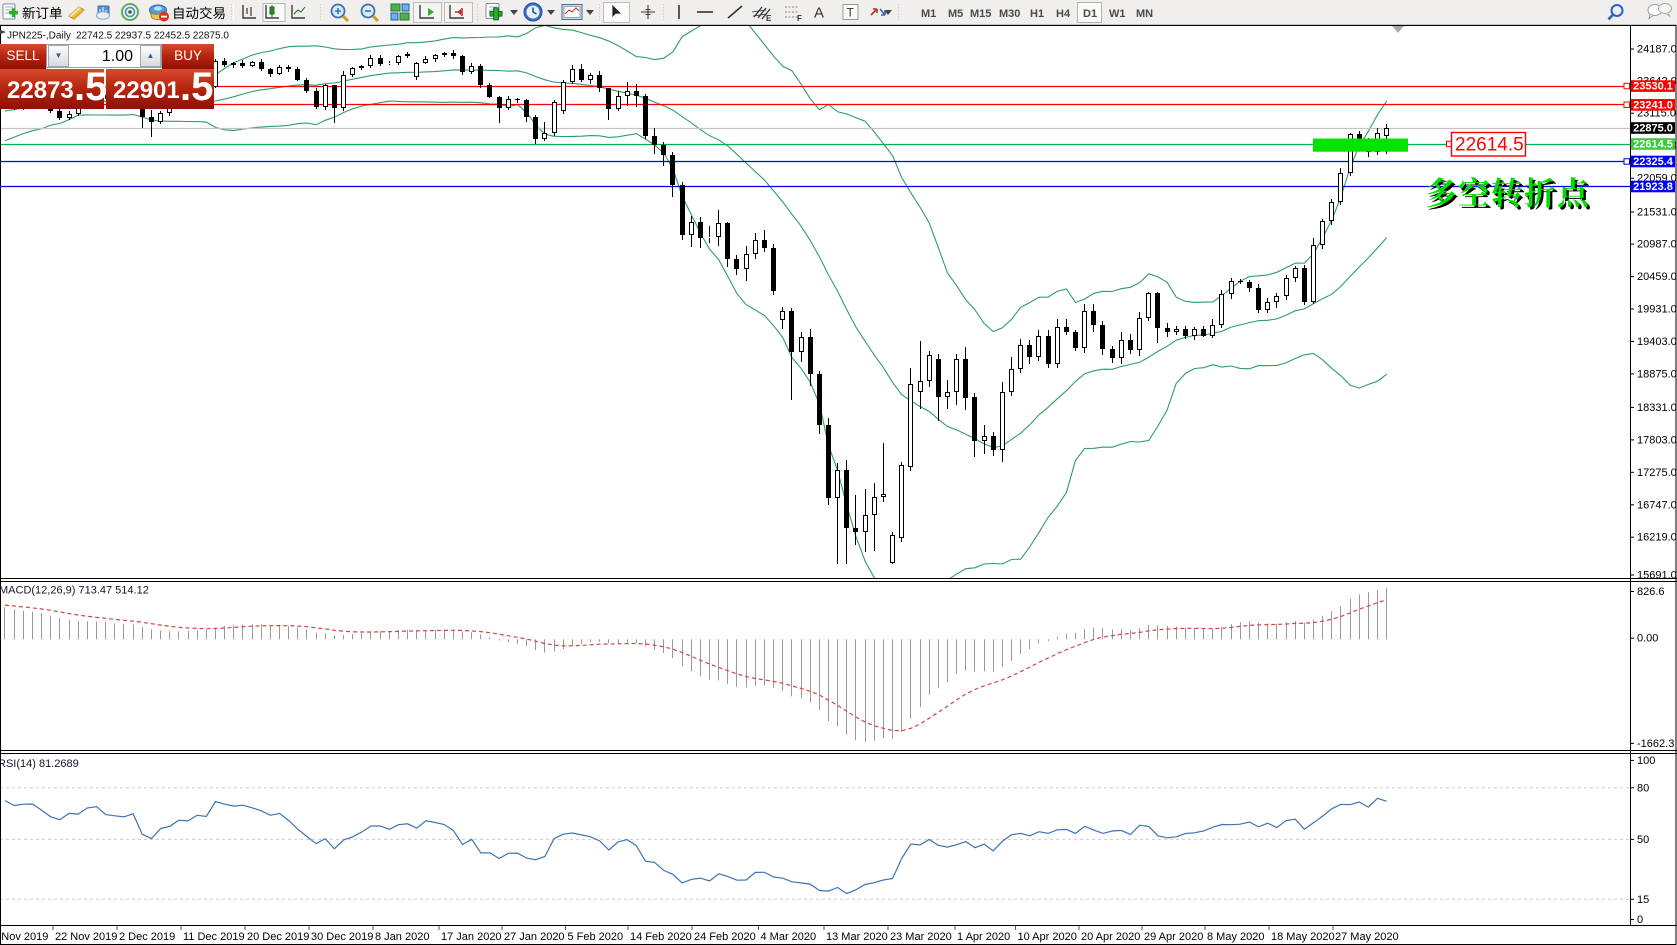 This screenshot has height=945, width=1677. I want to click on svg-text: 13 Mar 2020, so click(857, 937).